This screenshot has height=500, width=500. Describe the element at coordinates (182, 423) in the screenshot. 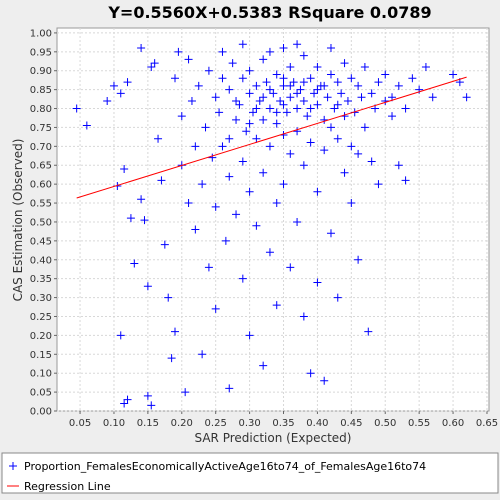

I see `x-tick-label: 0.20` at that location.